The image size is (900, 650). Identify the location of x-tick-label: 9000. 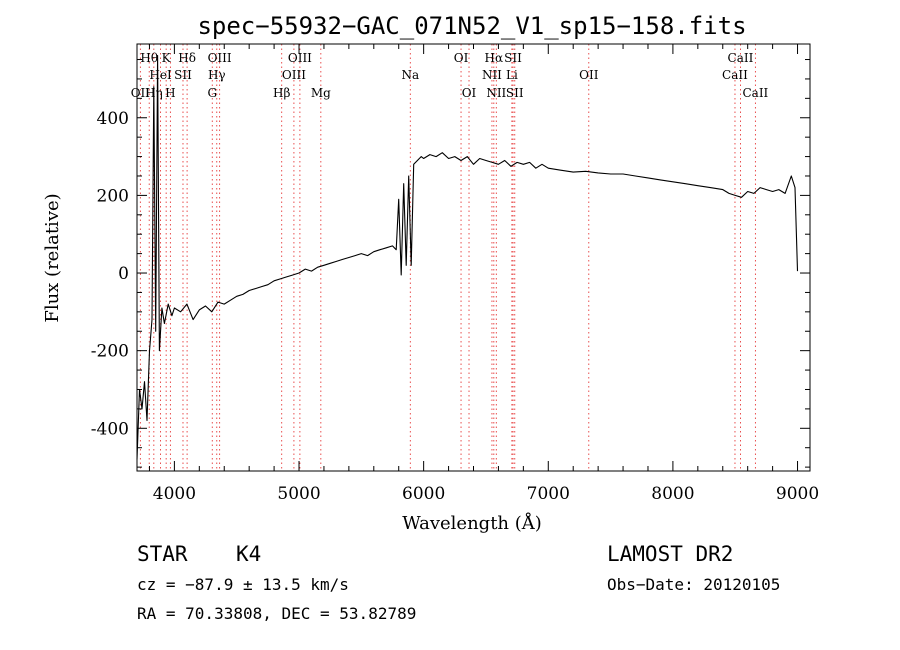
(797, 494).